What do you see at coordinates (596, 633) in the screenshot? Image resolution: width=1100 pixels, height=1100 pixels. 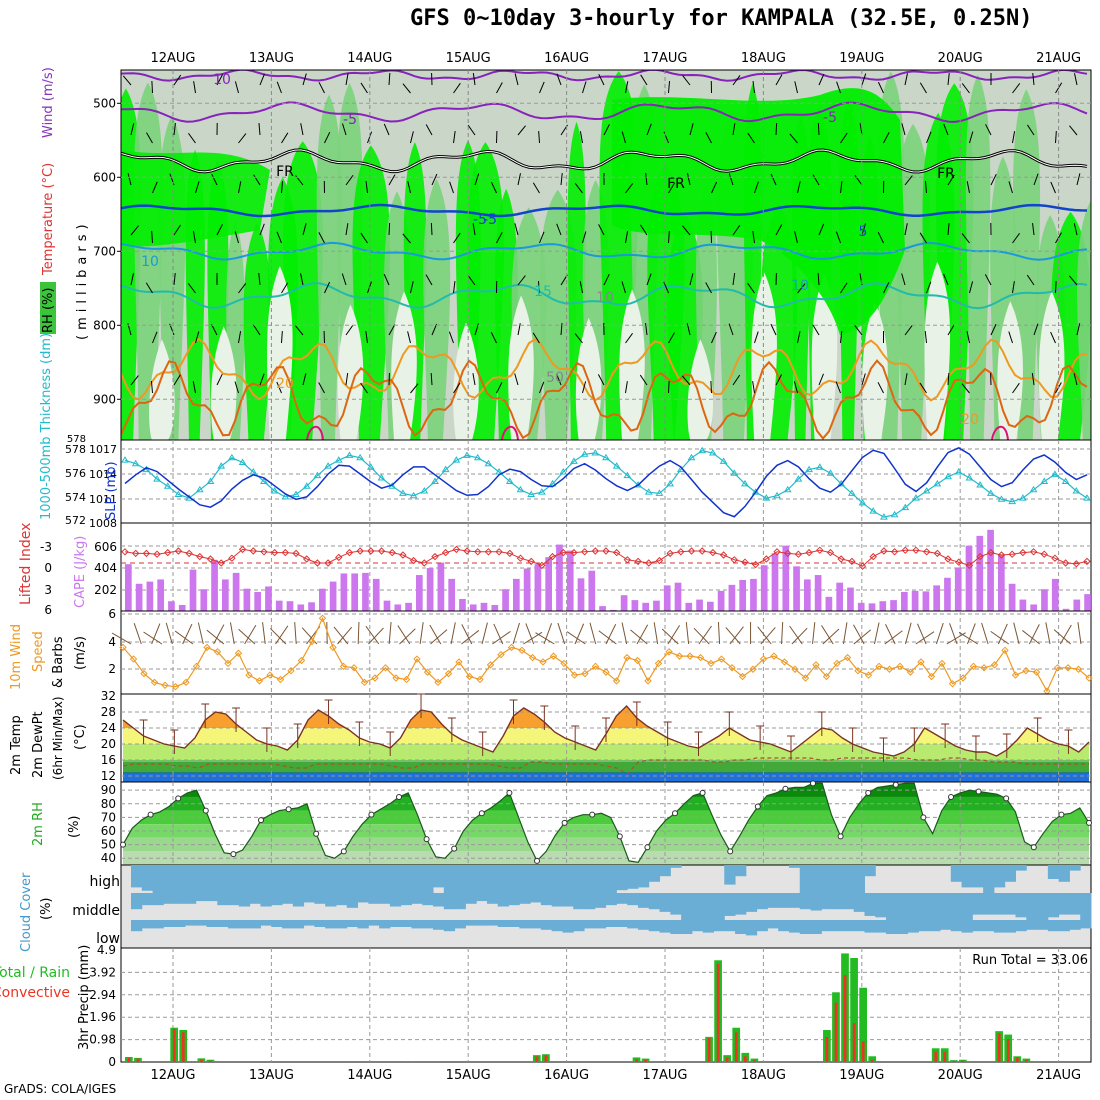 I see `wind-barbs` at bounding box center [596, 633].